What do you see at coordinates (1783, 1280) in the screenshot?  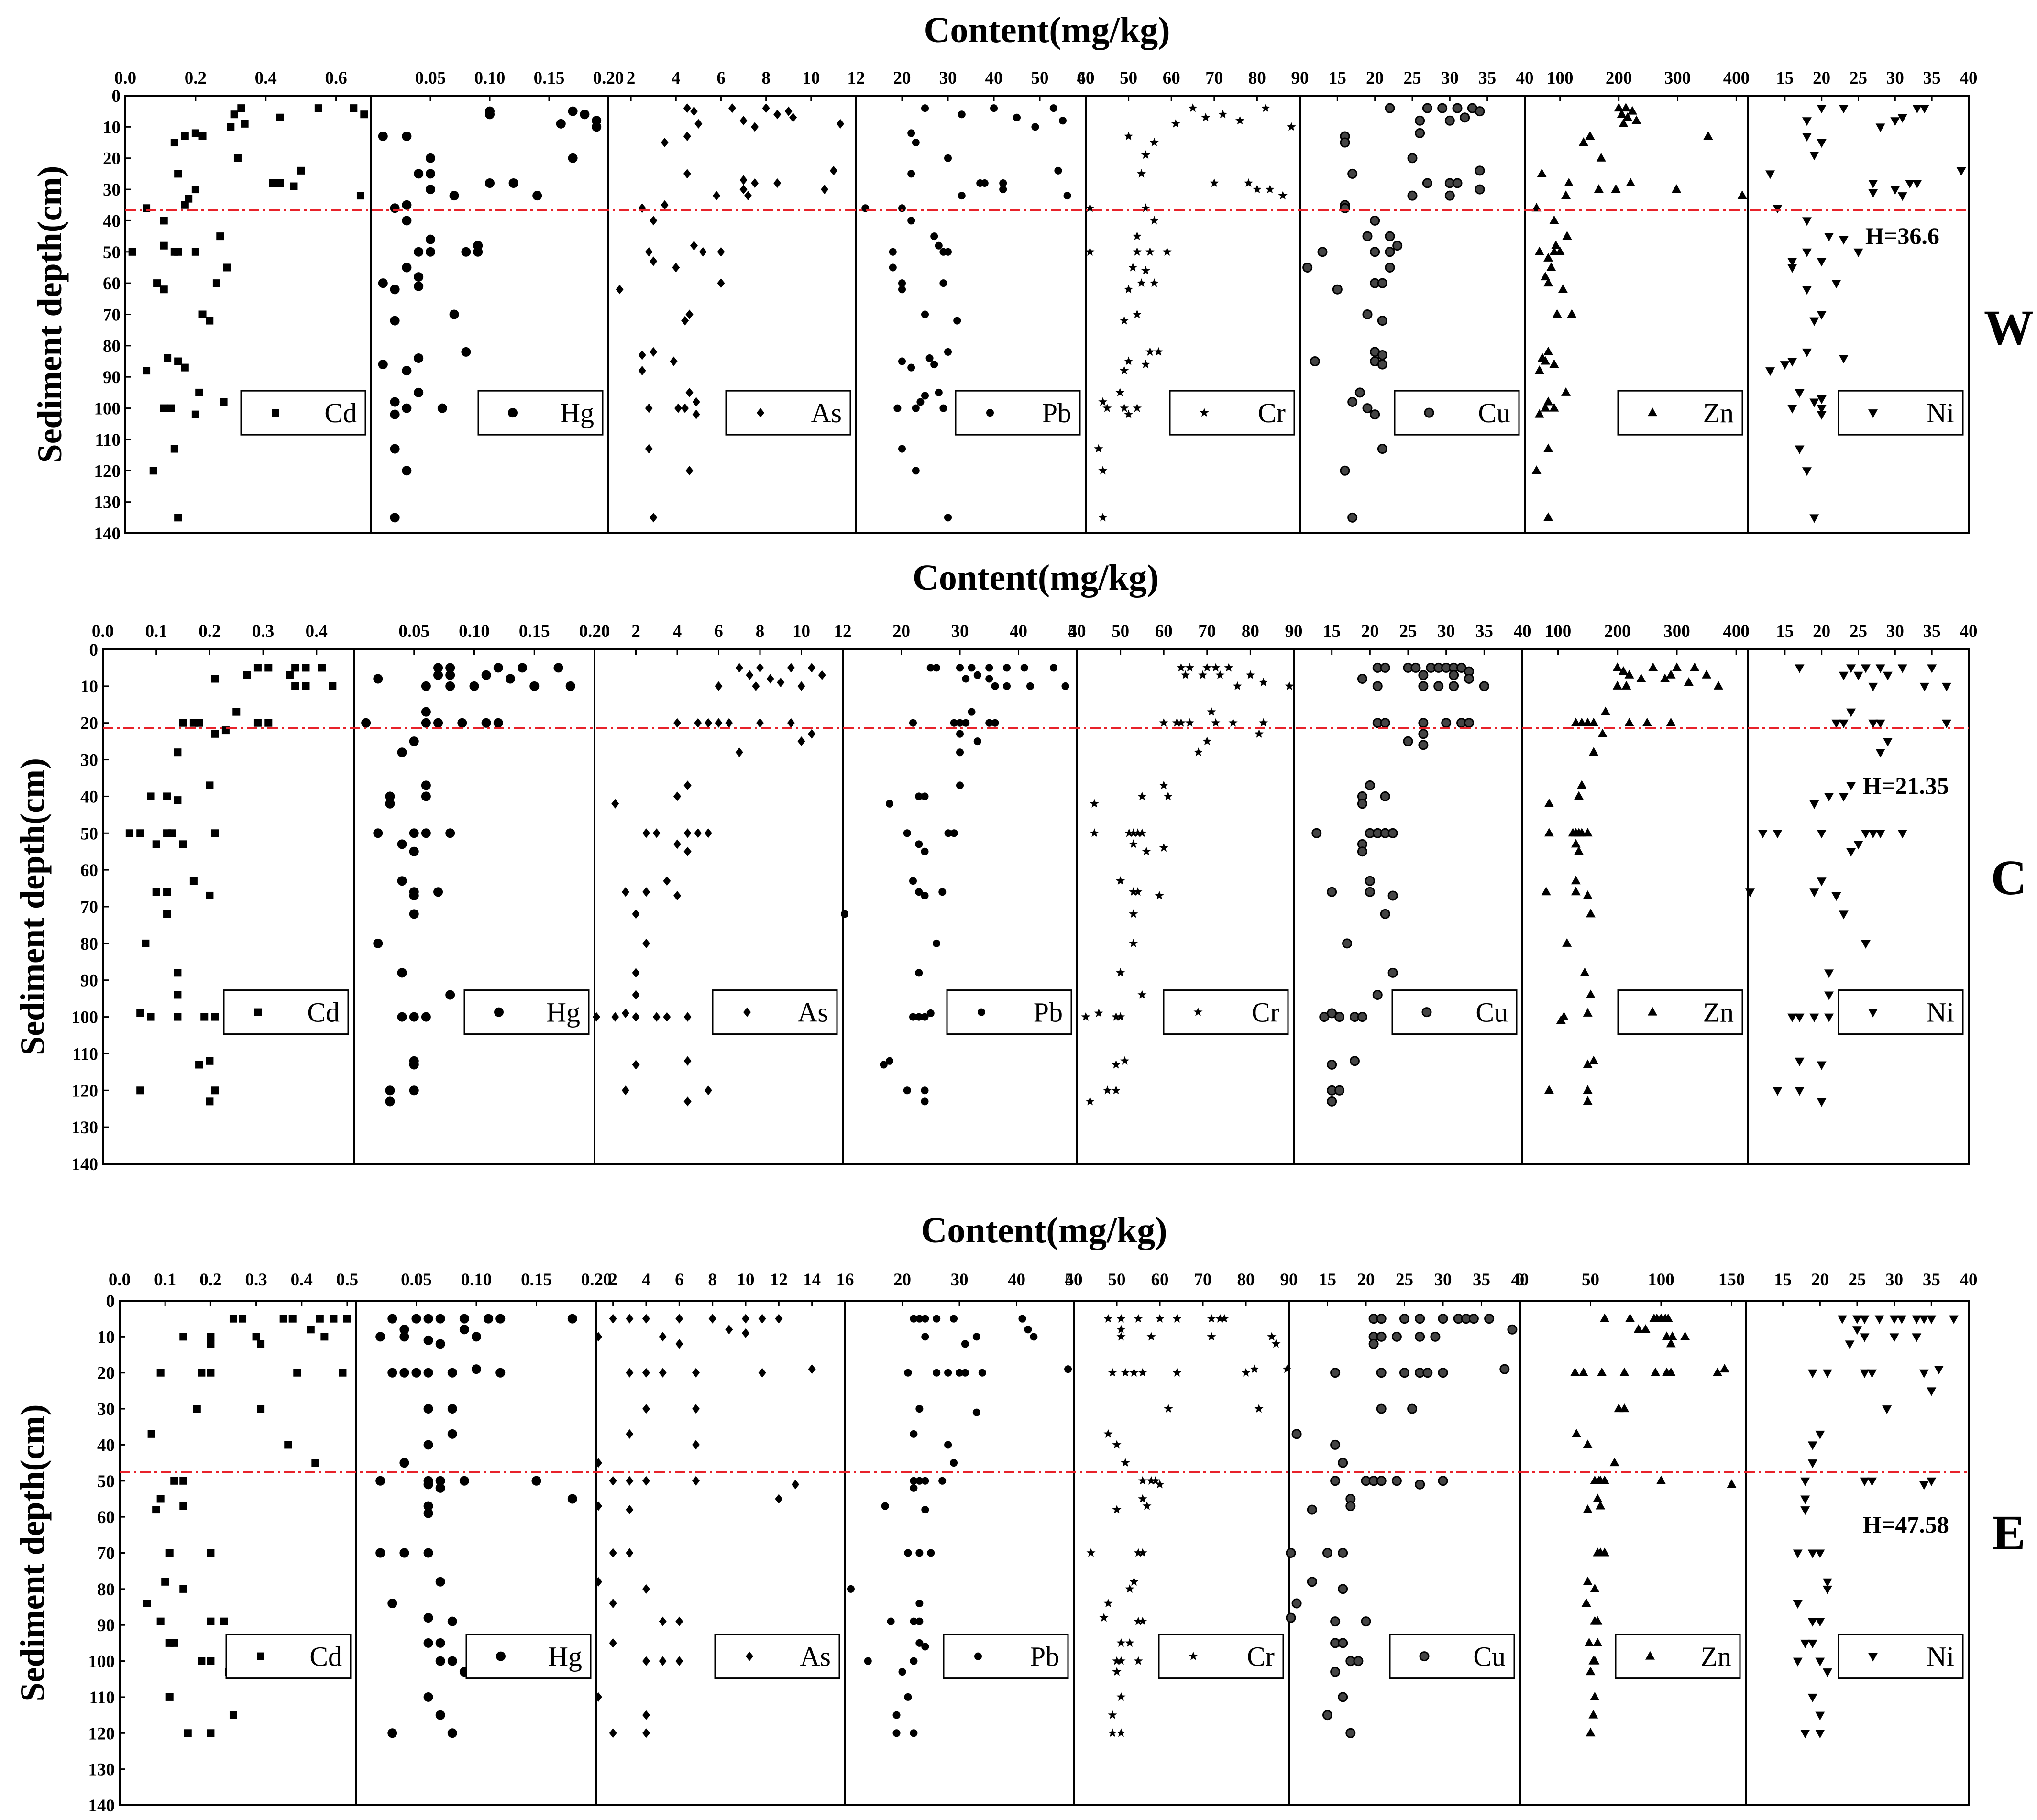 I see `x-tick-label: 15` at bounding box center [1783, 1280].